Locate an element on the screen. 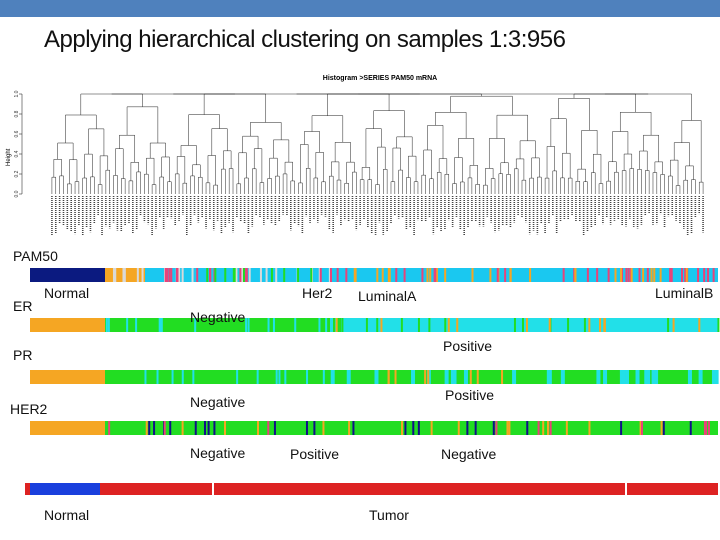 The image size is (720, 540). her2-strip is located at coordinates (374, 428).